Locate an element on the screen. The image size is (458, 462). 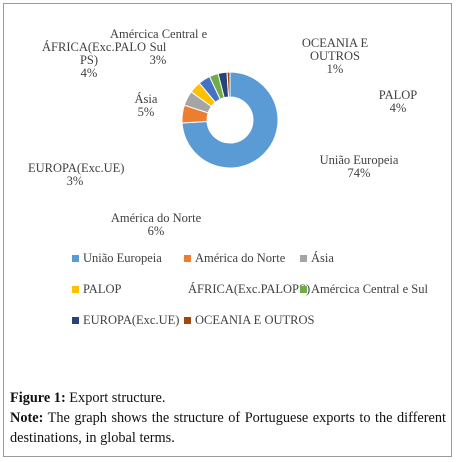
data-label-america-do-norte: América do Norte 6% is located at coordinates (156, 224).